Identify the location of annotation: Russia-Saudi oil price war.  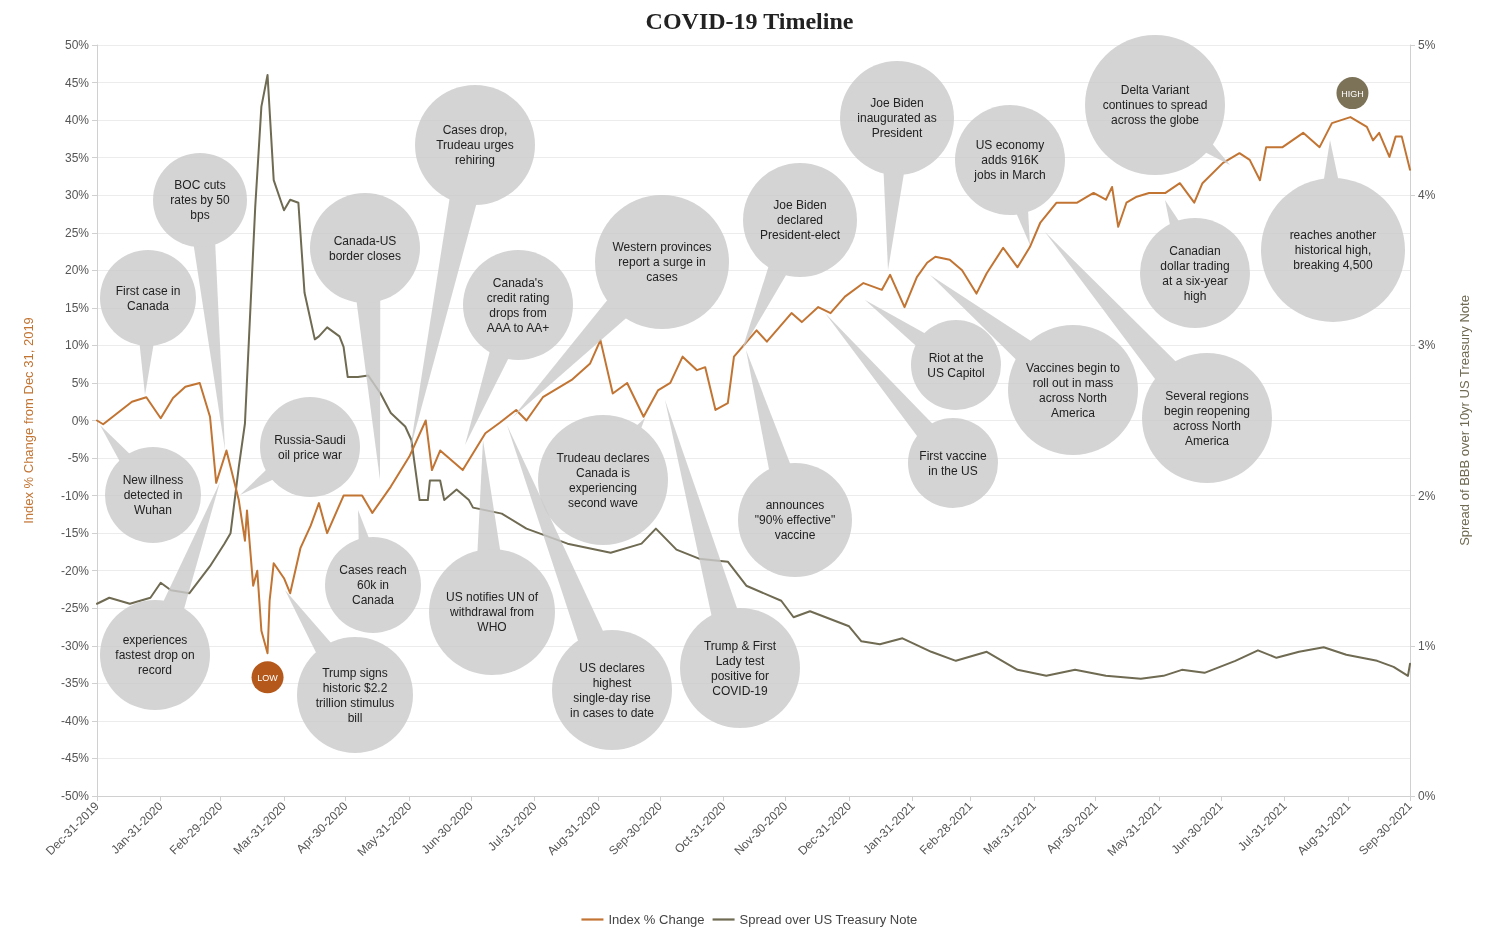
(310, 447).